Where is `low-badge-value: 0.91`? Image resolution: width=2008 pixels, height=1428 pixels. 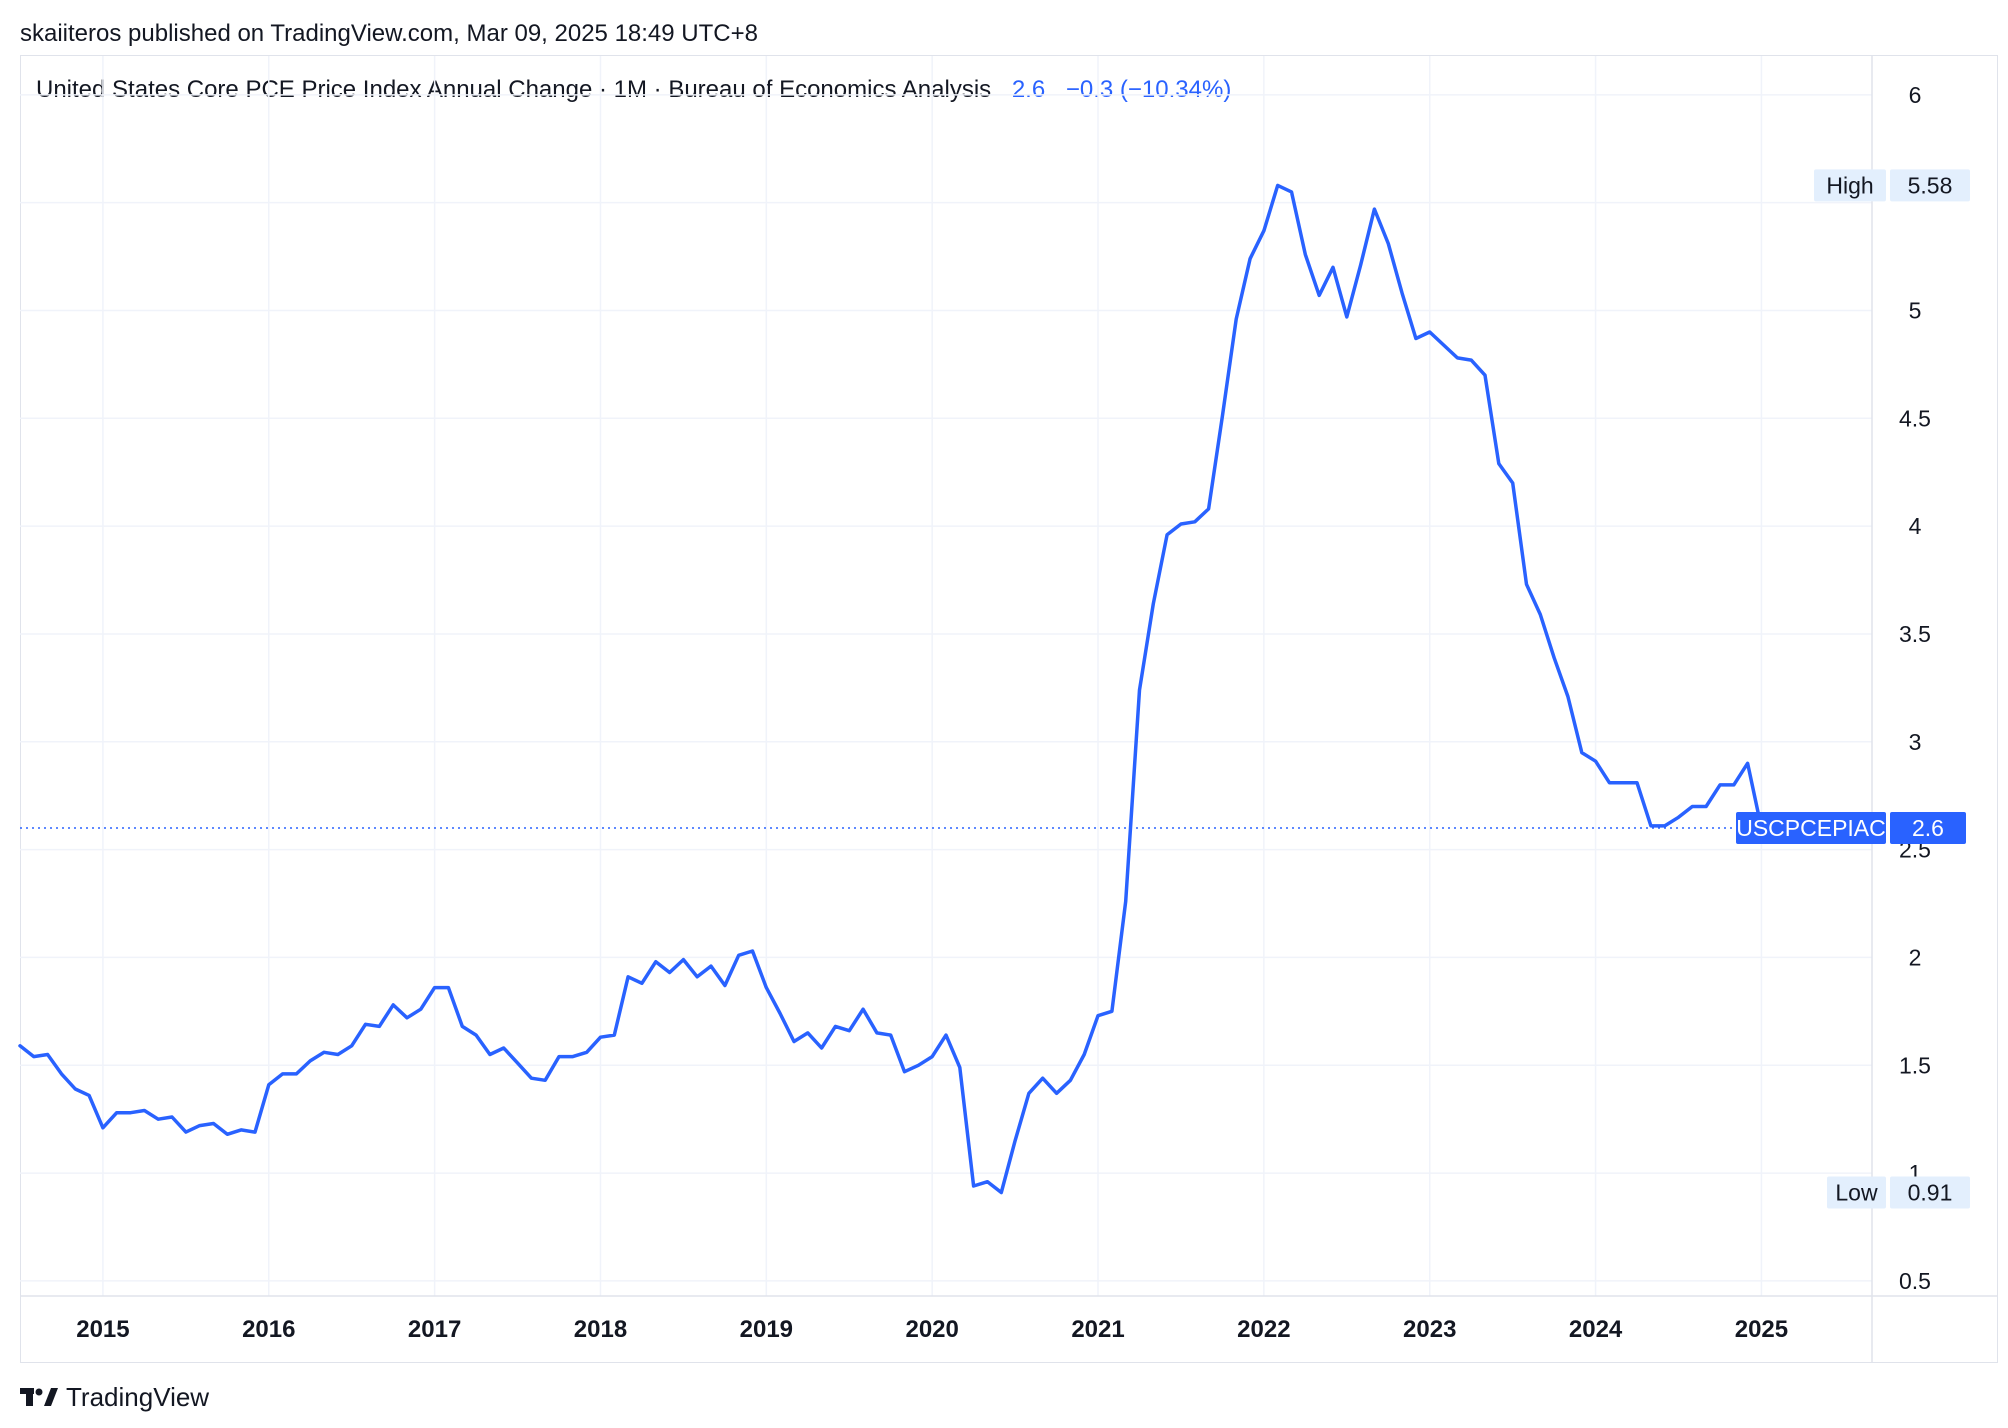
low-badge-value: 0.91 is located at coordinates (1930, 1192).